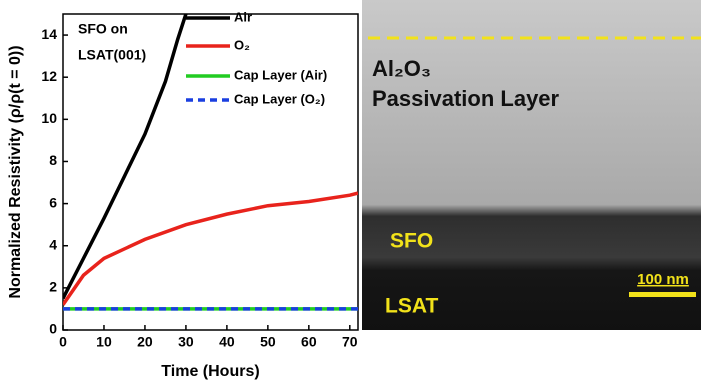  I want to click on y-tick-label: 12, so click(49, 76).